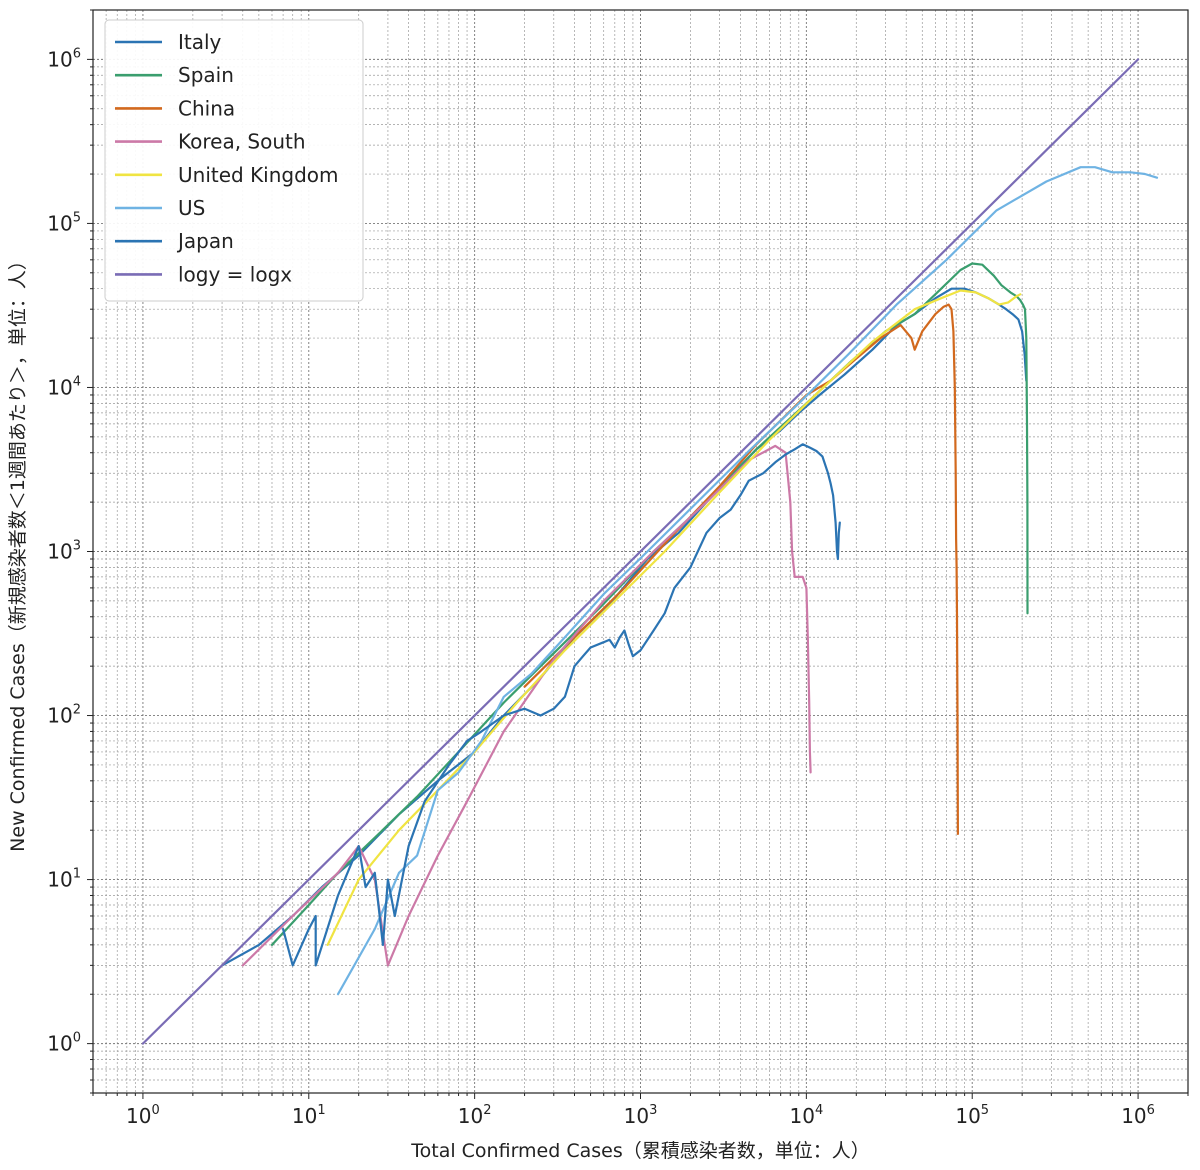 The image size is (1200, 1170). I want to click on y-axis-label: New Confirmed Cases（新規感染者数＜1週間あたり＞，単位：人）, so click(18, 551).